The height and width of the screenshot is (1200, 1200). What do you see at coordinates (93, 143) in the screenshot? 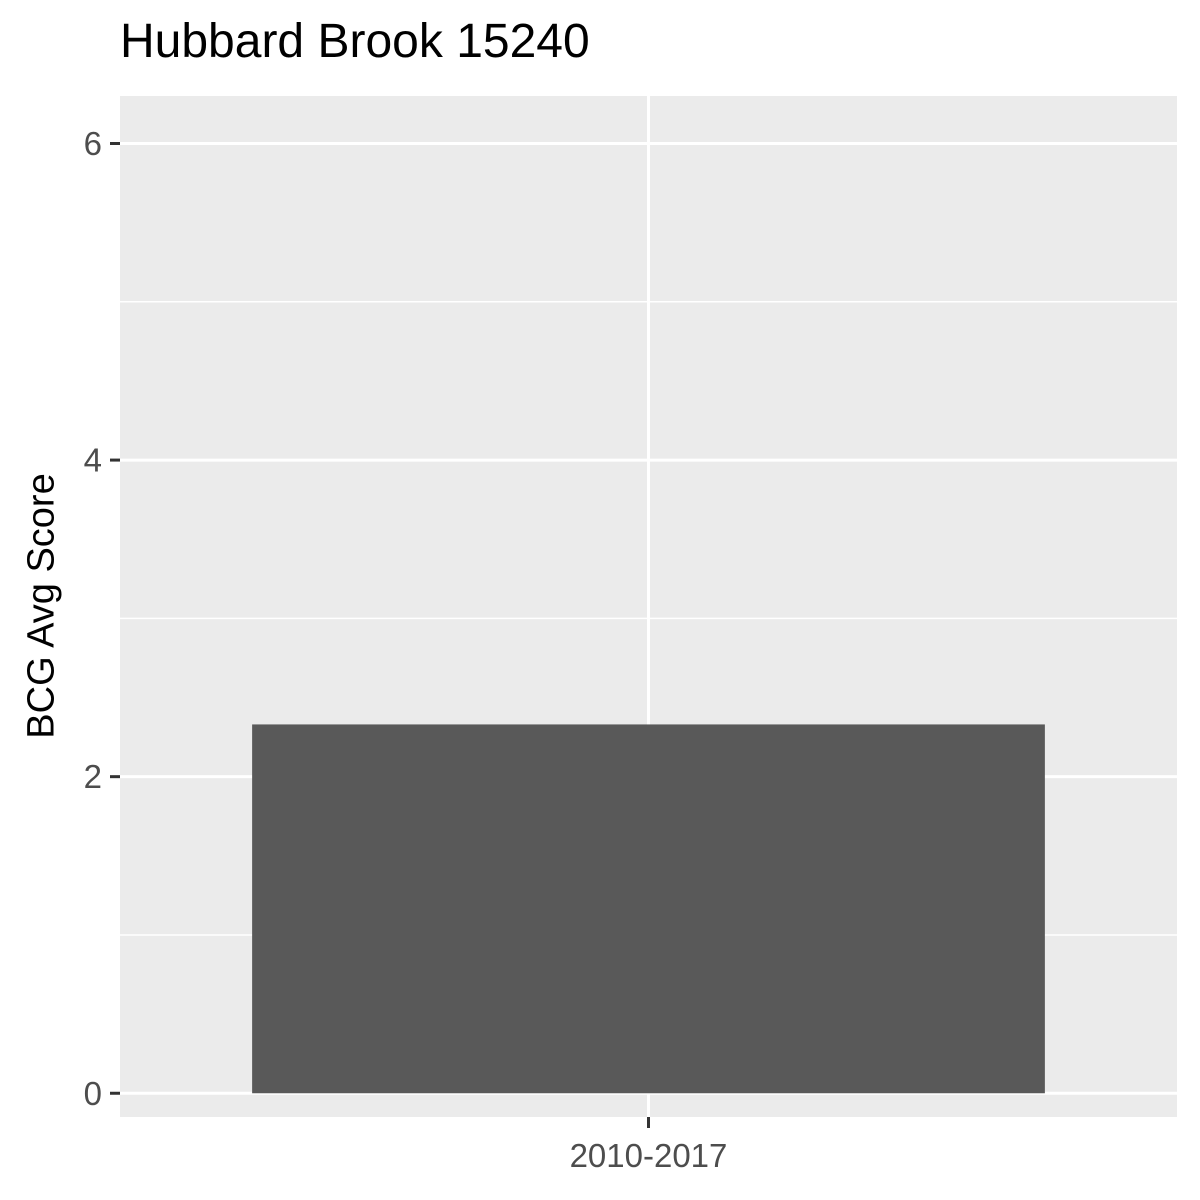
I see `y-tick-label: 6` at bounding box center [93, 143].